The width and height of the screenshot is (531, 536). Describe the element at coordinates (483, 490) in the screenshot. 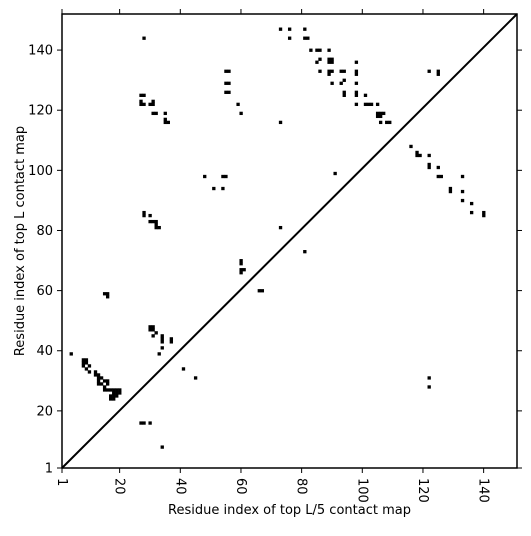

I see `x-tick-label: 140` at that location.